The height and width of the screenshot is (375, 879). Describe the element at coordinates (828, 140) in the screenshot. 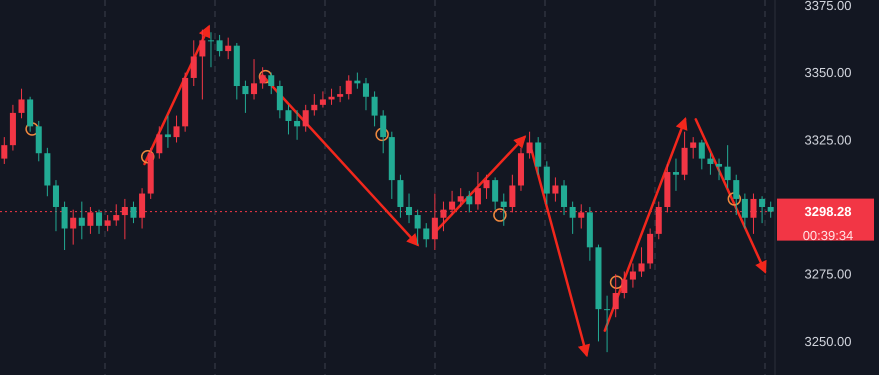

I see `y-tick-label: 3325.00` at that location.